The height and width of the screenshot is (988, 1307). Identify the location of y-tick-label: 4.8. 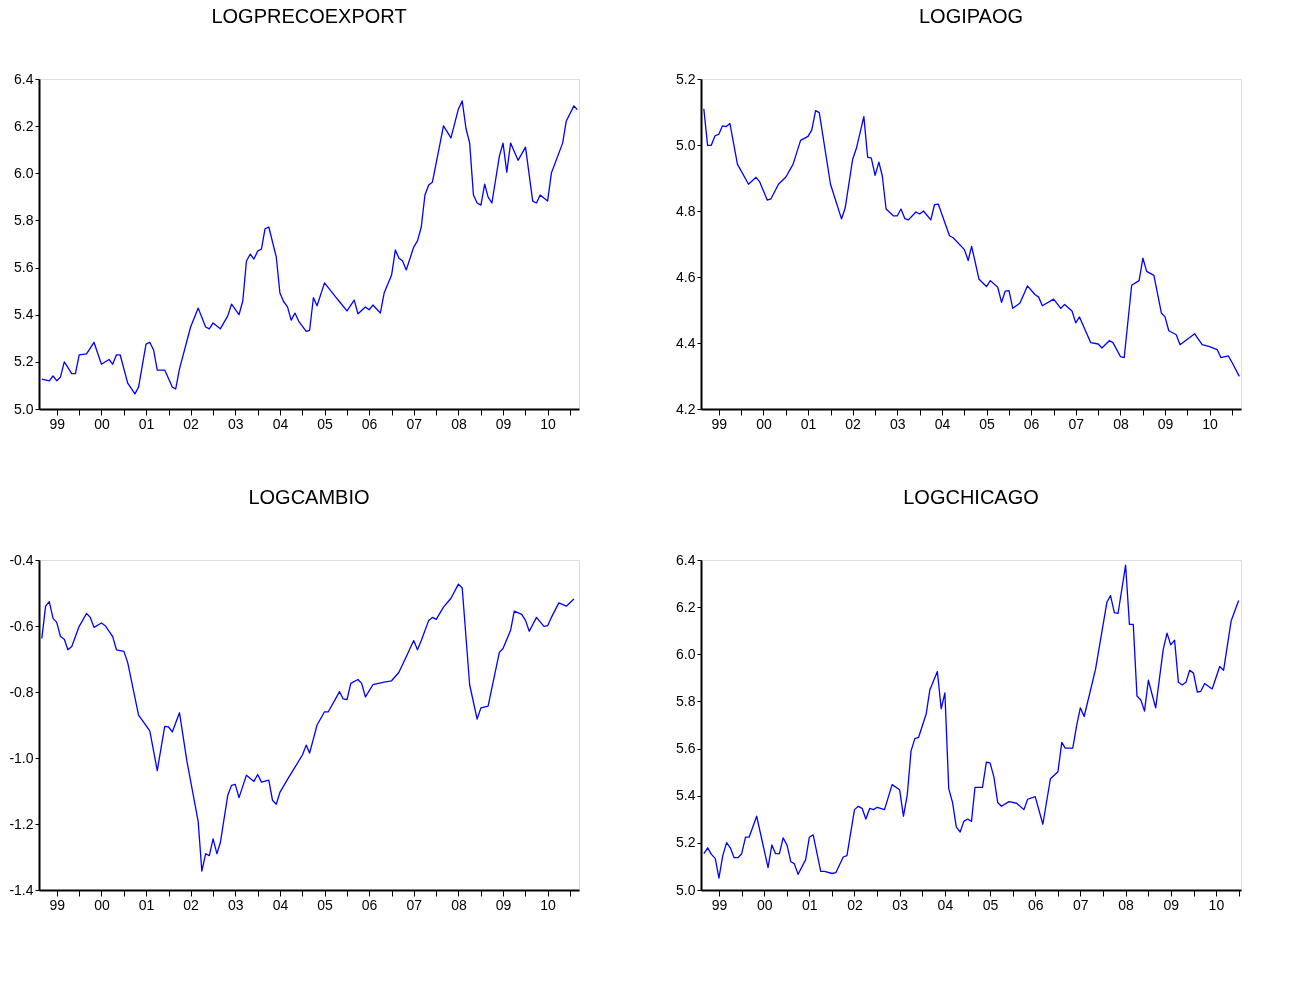
(686, 210).